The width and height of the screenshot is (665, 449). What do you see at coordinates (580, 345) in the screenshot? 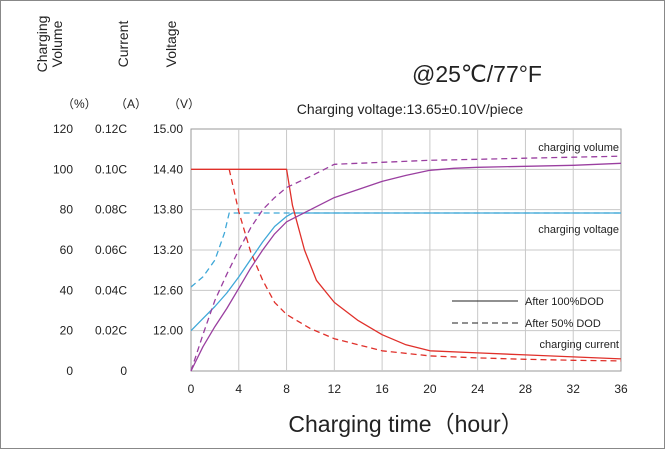
I see `annotation-label: charging current` at bounding box center [580, 345].